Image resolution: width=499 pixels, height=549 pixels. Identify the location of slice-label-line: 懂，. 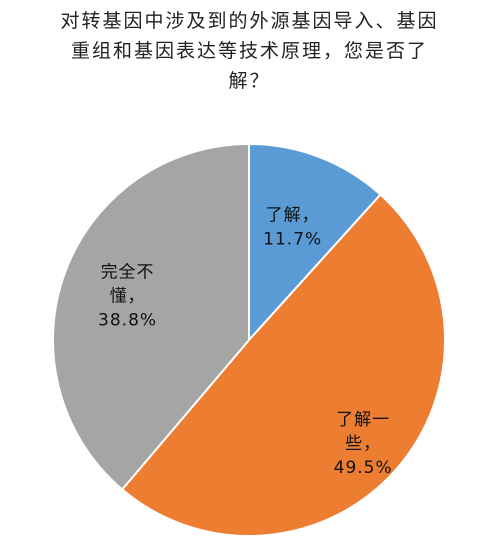
(128, 296).